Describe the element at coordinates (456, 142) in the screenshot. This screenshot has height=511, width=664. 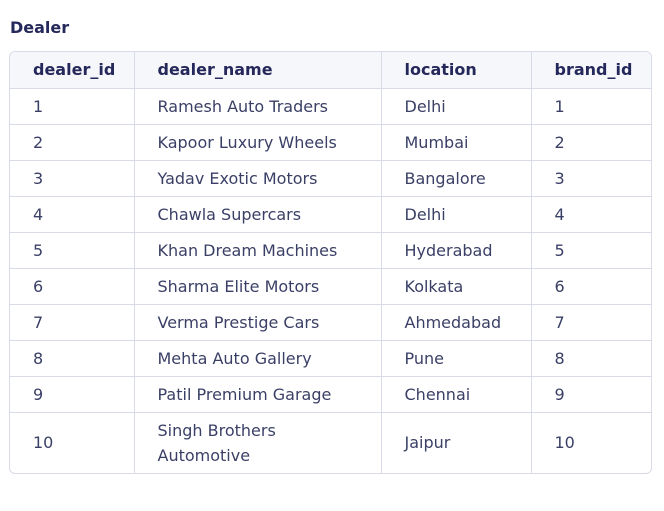
I see `cell-location: Mumbai` at that location.